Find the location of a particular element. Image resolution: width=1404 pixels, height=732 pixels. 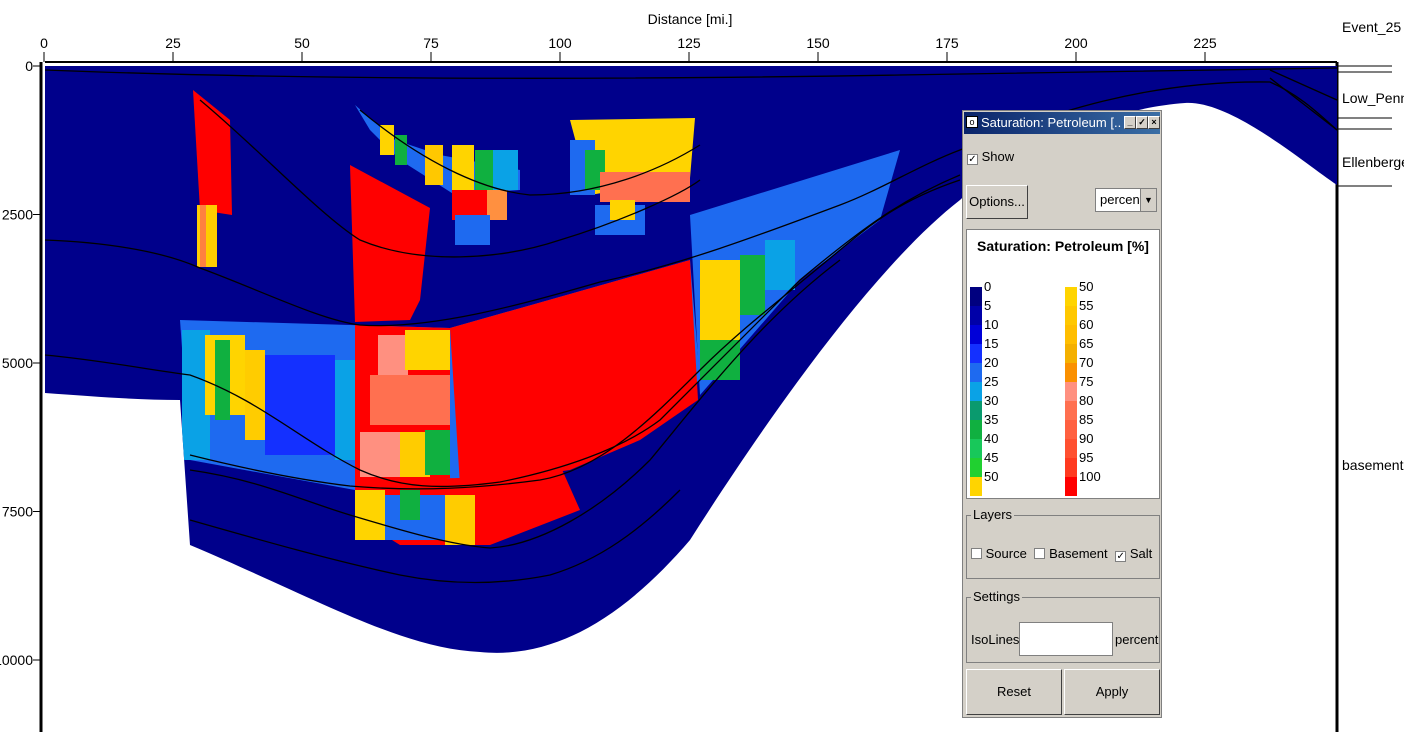

salt-checkbox: ✓ is located at coordinates (1121, 556).